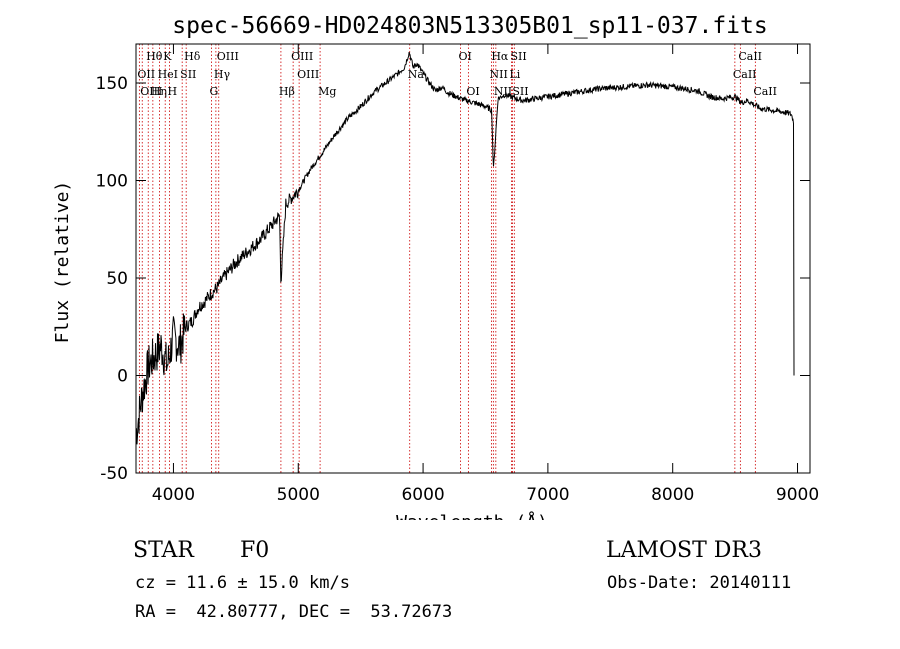 The width and height of the screenshot is (900, 649). Describe the element at coordinates (514, 74) in the screenshot. I see `line-label-22: Li` at that location.